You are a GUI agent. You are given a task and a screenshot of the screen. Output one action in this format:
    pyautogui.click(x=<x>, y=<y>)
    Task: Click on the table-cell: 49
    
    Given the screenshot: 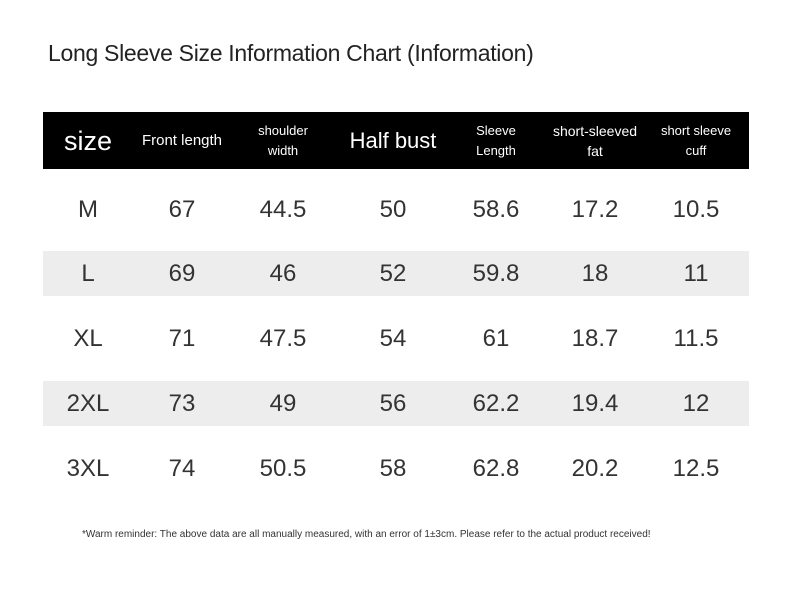 What is the action you would take?
    pyautogui.click(x=283, y=403)
    